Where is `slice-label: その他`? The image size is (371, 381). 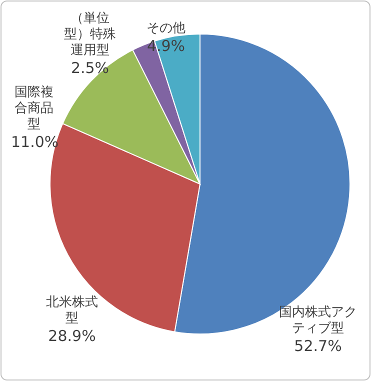
slice-label: その他 is located at coordinates (166, 29).